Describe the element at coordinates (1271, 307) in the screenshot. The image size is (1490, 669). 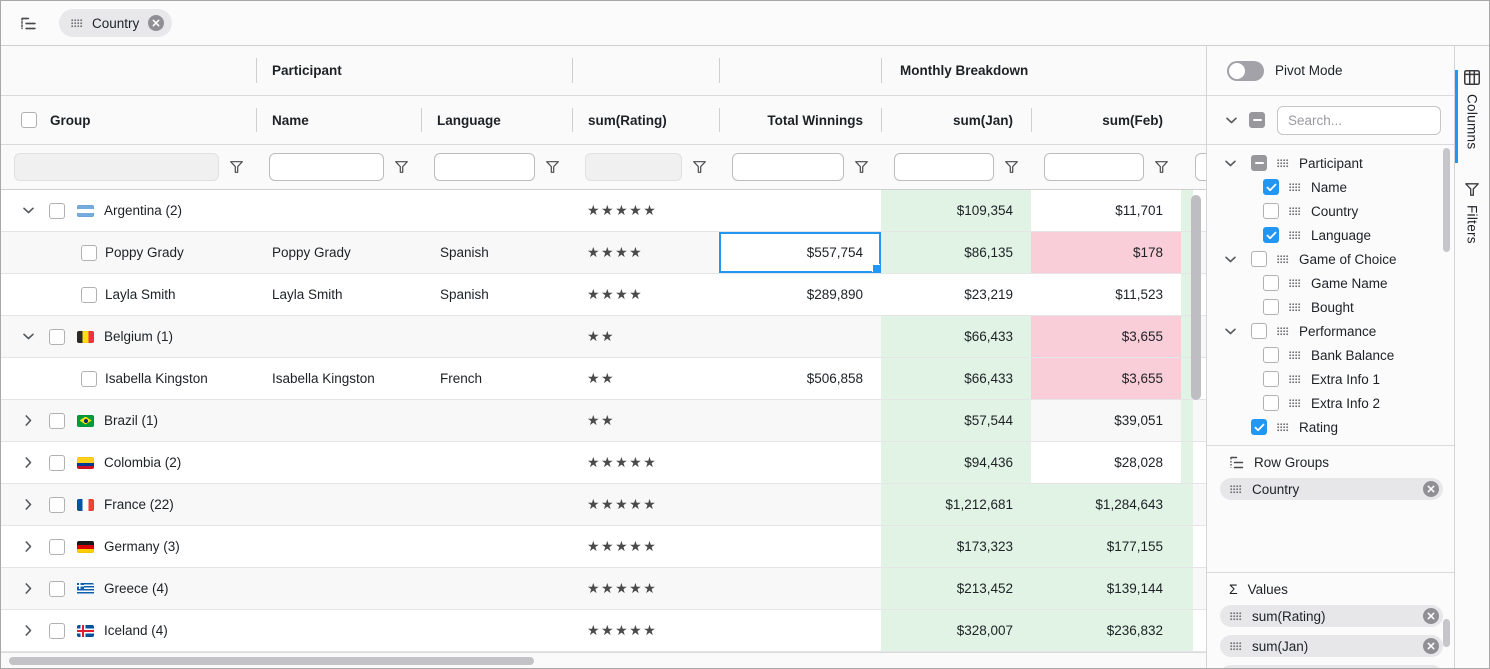
I see `column-checkbox-bought` at that location.